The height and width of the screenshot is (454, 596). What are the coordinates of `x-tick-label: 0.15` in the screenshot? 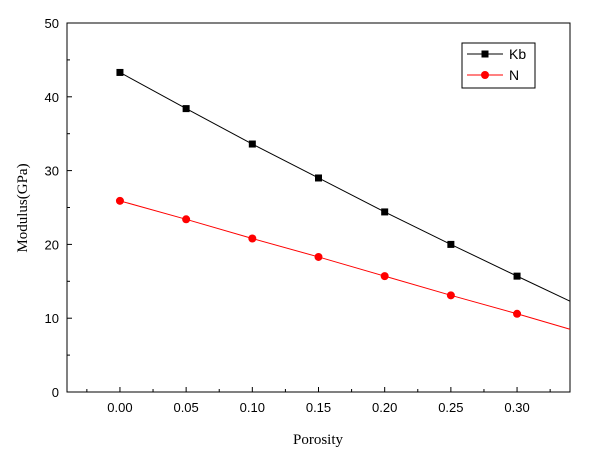 It's located at (318, 407).